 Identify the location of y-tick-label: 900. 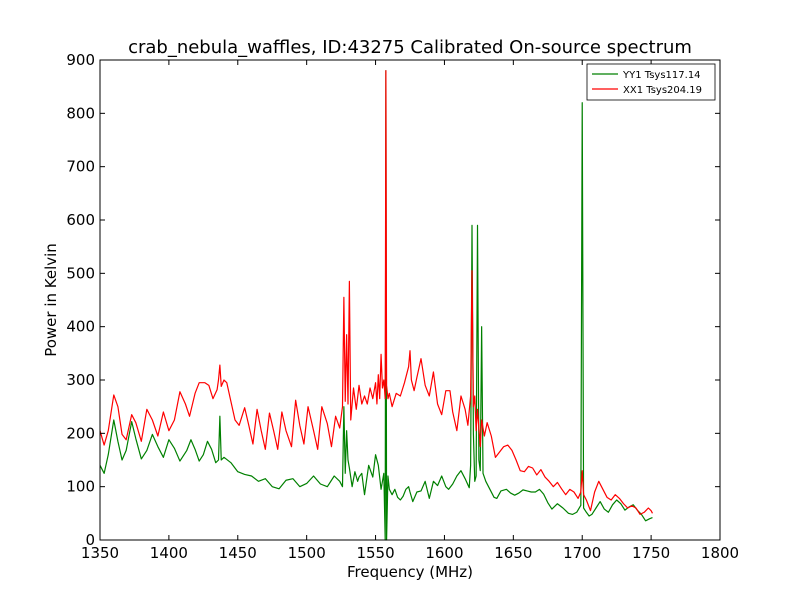
(80, 60).